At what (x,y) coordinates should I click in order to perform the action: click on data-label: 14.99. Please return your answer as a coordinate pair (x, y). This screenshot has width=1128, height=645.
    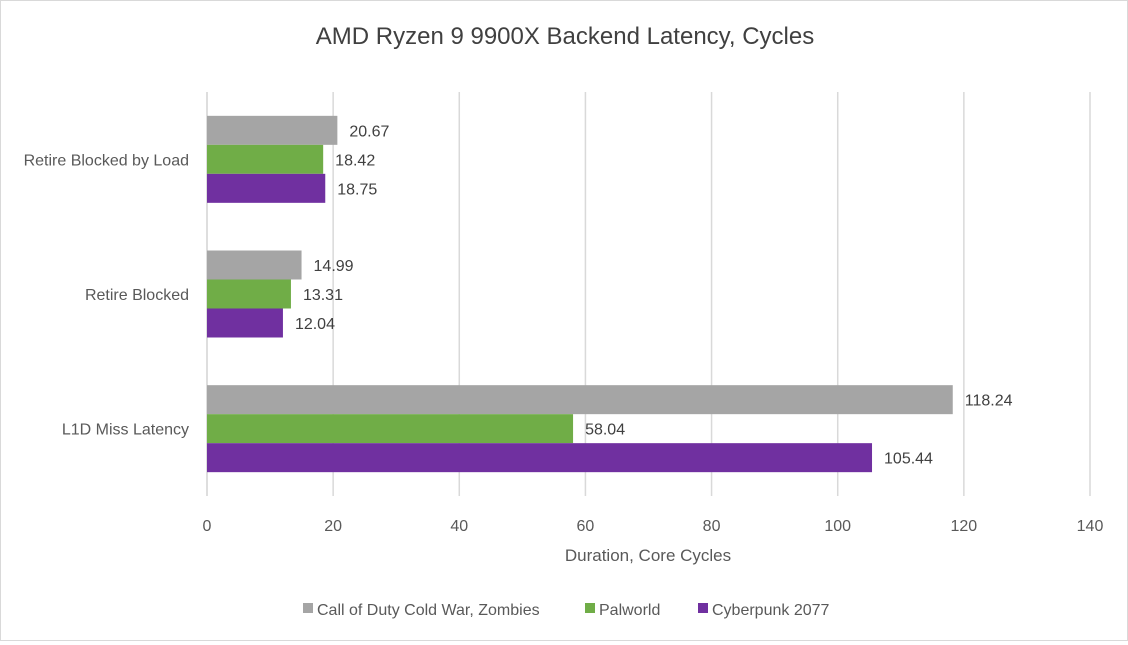
    Looking at the image, I should click on (334, 266).